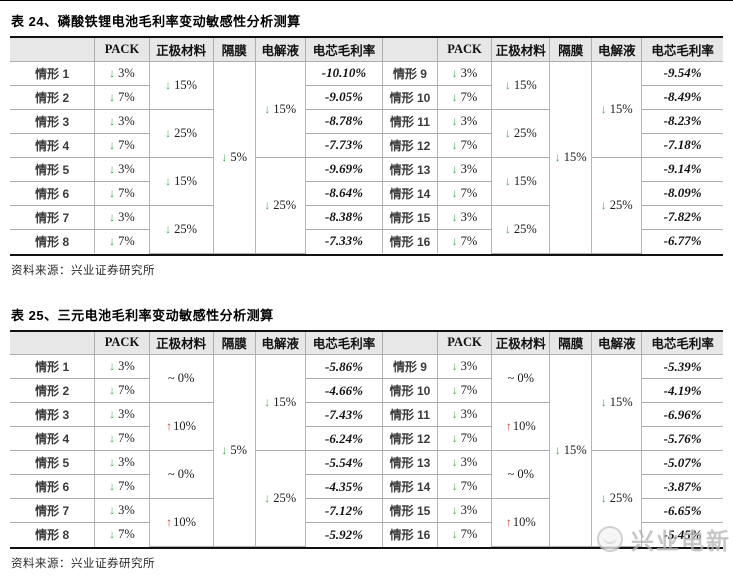 The image size is (733, 579). What do you see at coordinates (344, 414) in the screenshot?
I see `cell-margin-value: -7.43%` at bounding box center [344, 414].